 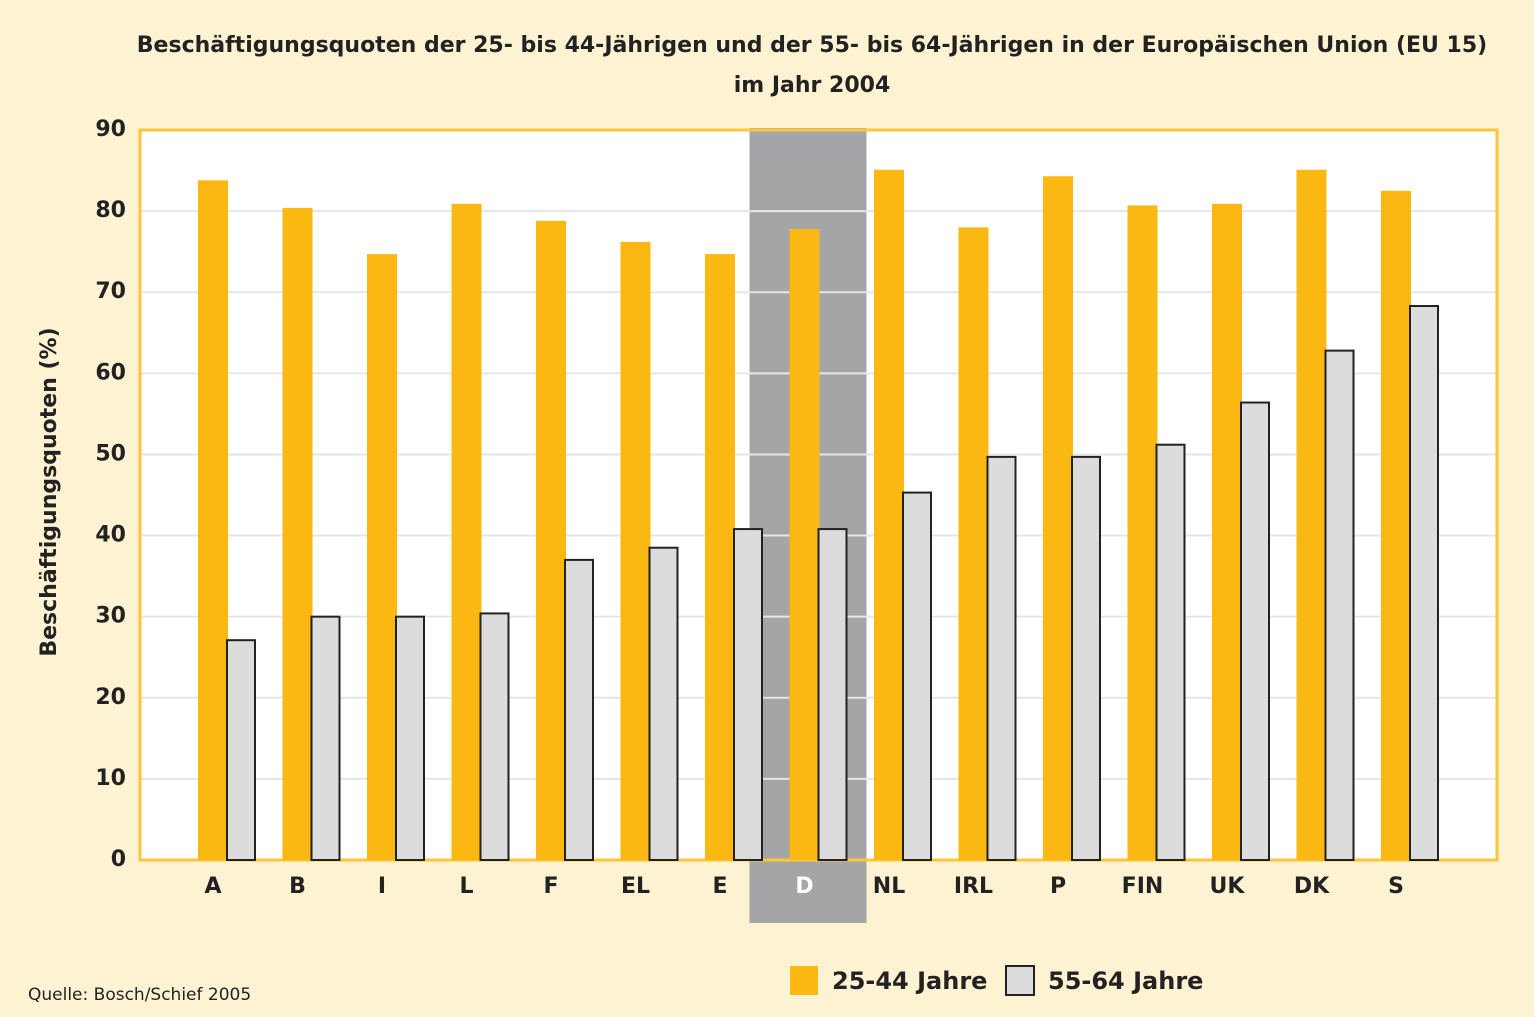 I want to click on legend-label: 55-64 Jahre, so click(x=1125, y=981).